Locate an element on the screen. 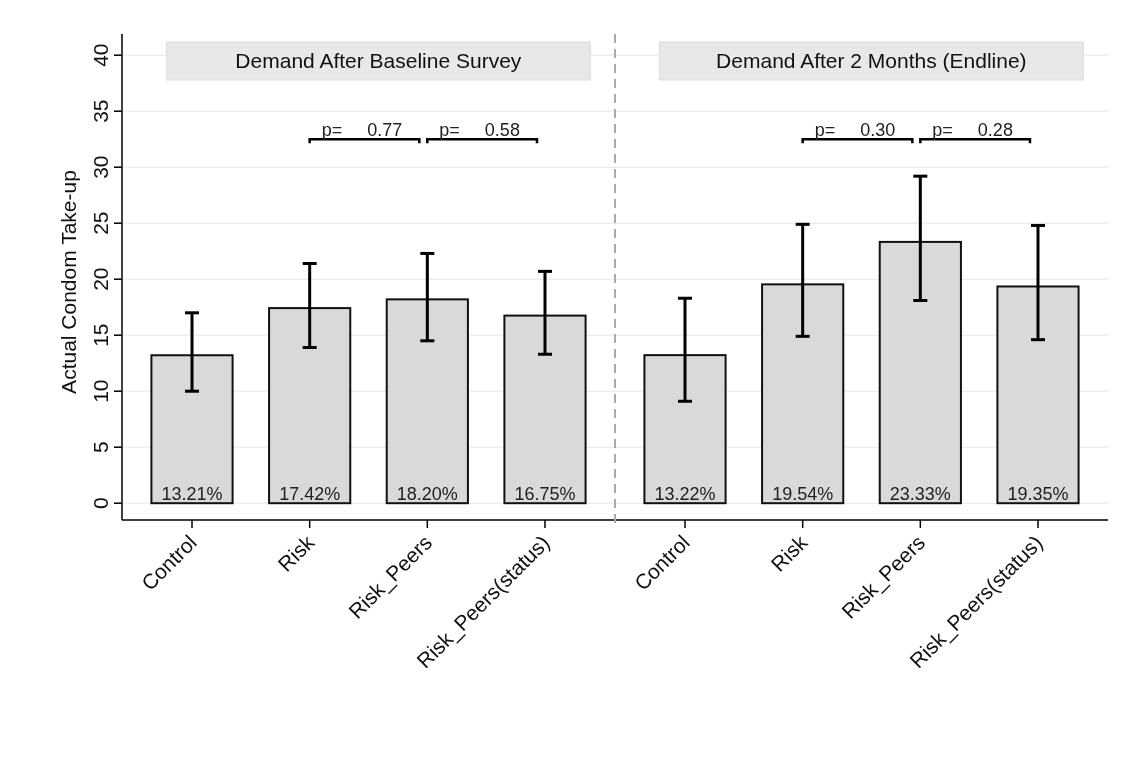  data-label: 18.20% is located at coordinates (427, 494).